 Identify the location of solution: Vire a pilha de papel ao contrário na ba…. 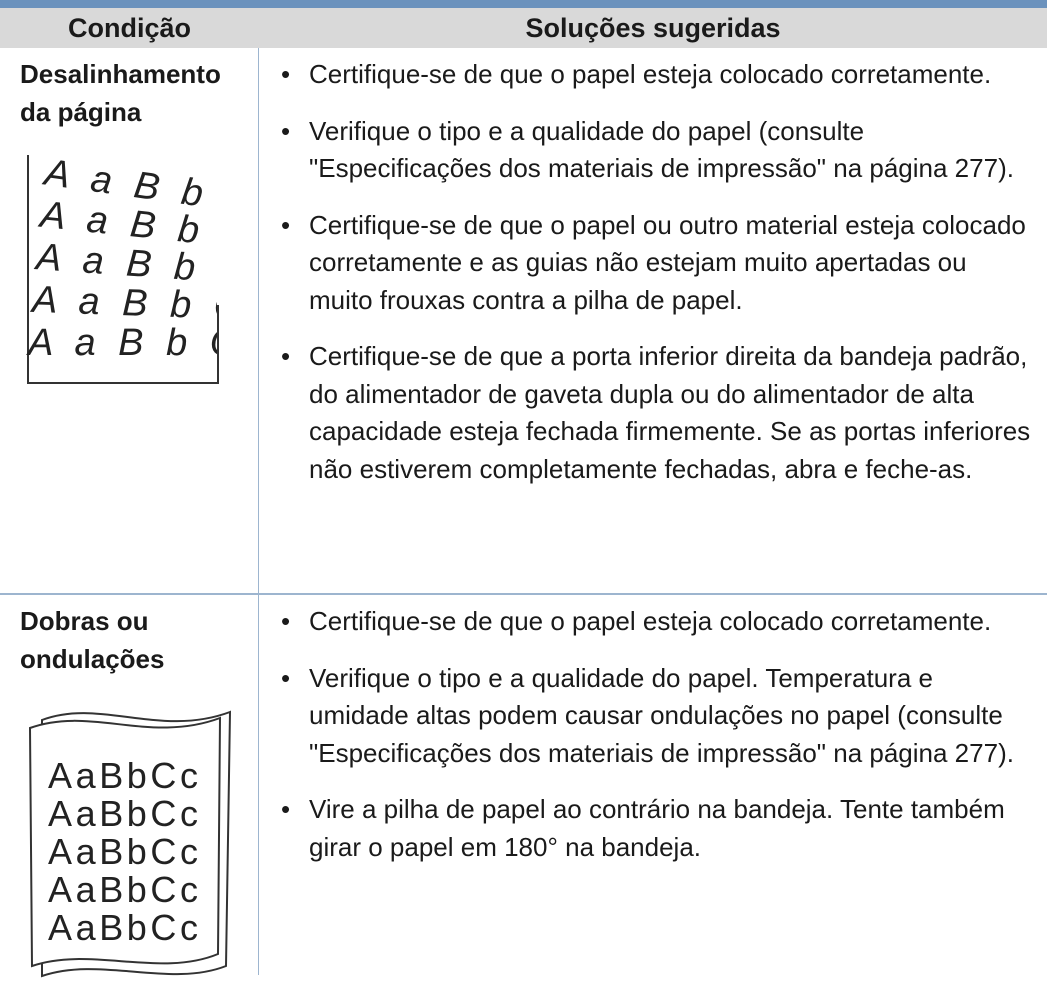
(659, 828).